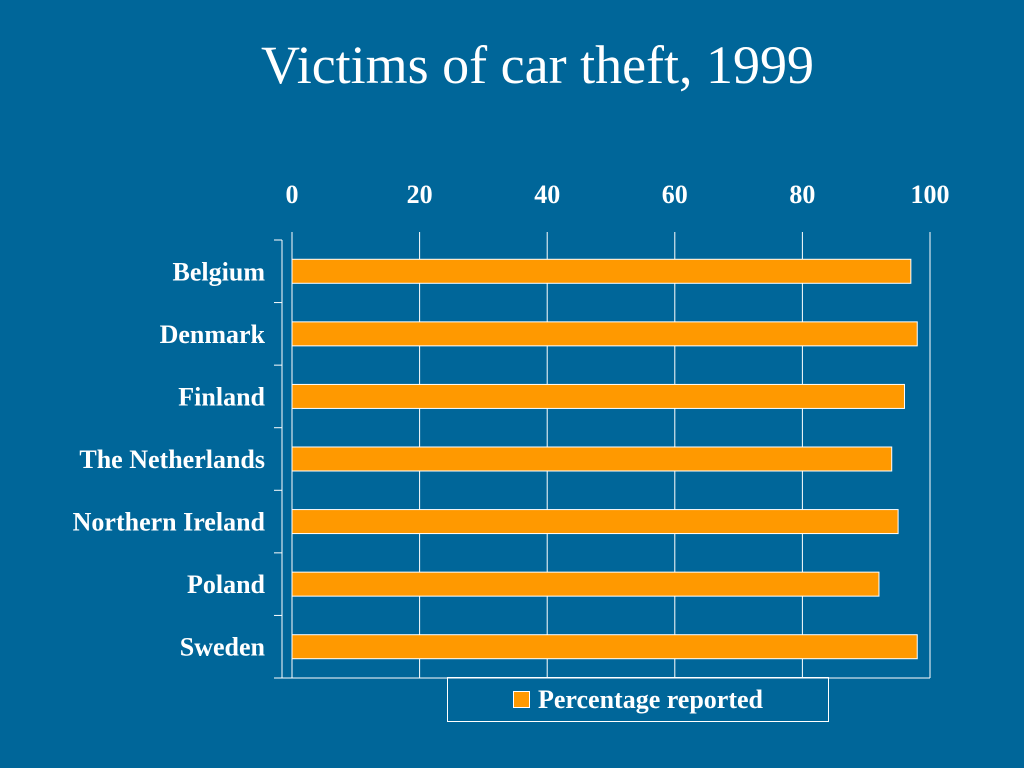 The height and width of the screenshot is (768, 1024). What do you see at coordinates (213, 334) in the screenshot?
I see `category-label-denmark: Denmark` at bounding box center [213, 334].